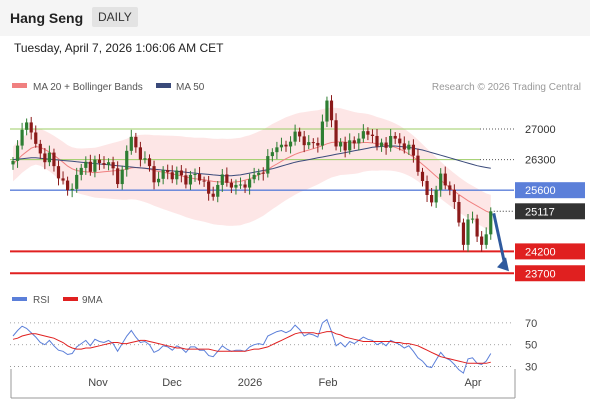 The height and width of the screenshot is (400, 590). Describe the element at coordinates (540, 274) in the screenshot. I see `level-label-23700: 23700` at that location.